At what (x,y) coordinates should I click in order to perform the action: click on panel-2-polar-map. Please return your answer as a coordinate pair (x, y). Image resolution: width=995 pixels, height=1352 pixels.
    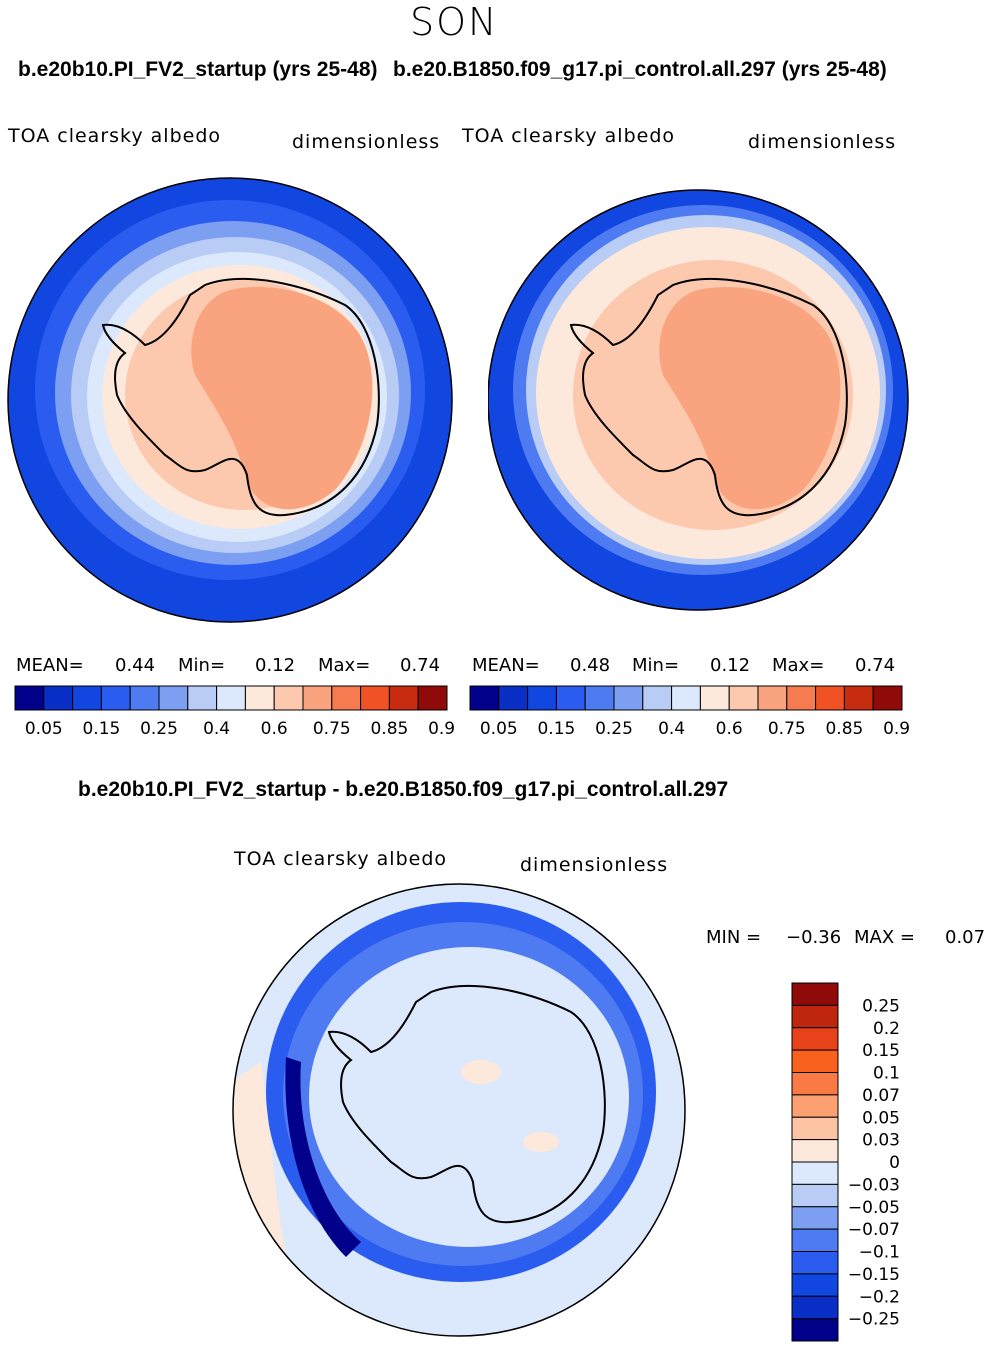
    Looking at the image, I should click on (698, 400).